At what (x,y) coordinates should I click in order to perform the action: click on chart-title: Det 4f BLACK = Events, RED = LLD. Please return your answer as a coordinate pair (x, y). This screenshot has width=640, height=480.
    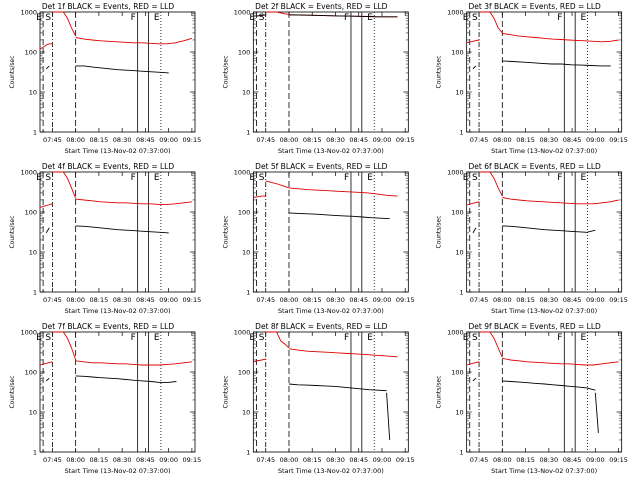
    Looking at the image, I should click on (108, 166).